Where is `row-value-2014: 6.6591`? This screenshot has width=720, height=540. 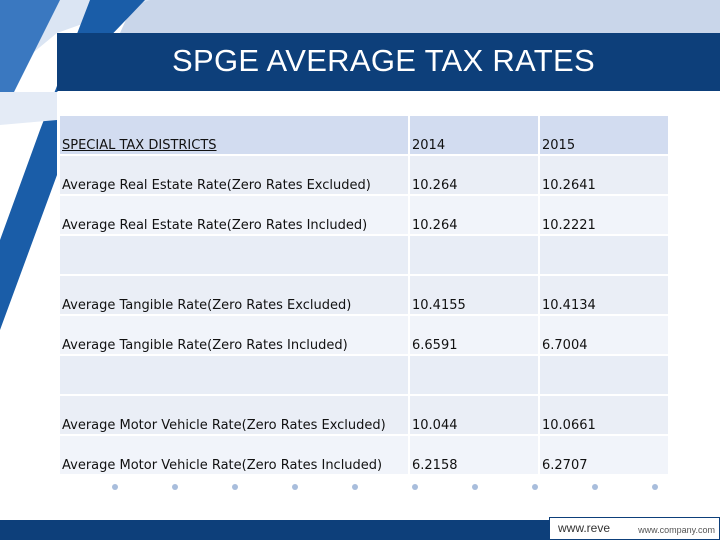
row-value-2014: 6.6591 is located at coordinates (475, 336).